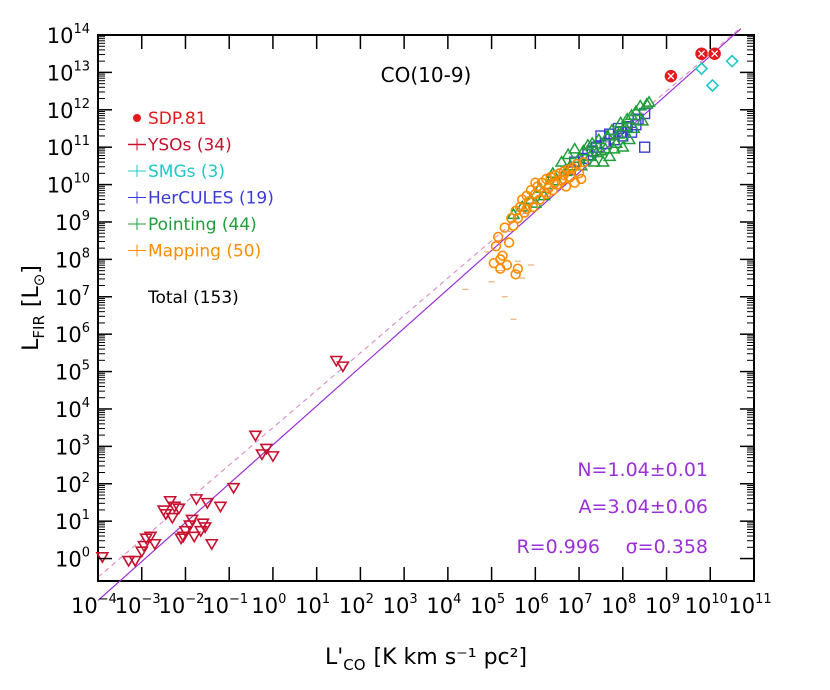 The width and height of the screenshot is (830, 690). I want to click on y-tick-label: 1014, so click(68, 35).